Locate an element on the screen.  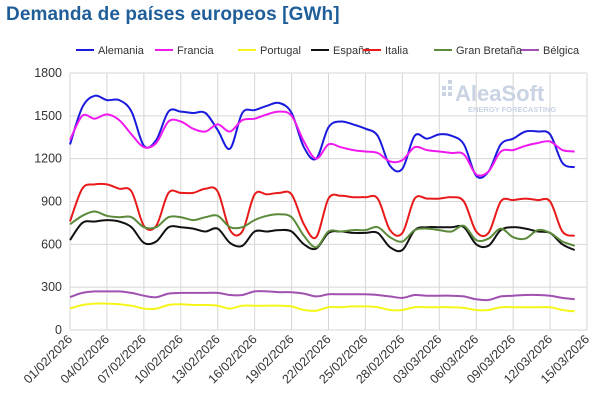
legend-label-alemania: Alemania is located at coordinates (121, 51).